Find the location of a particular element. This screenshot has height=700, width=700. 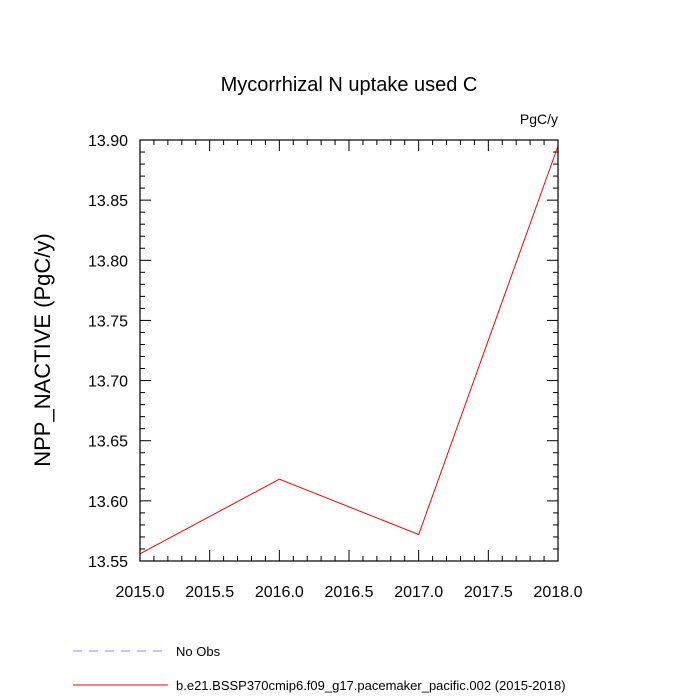

y-tick-label: 13.55 is located at coordinates (108, 562).